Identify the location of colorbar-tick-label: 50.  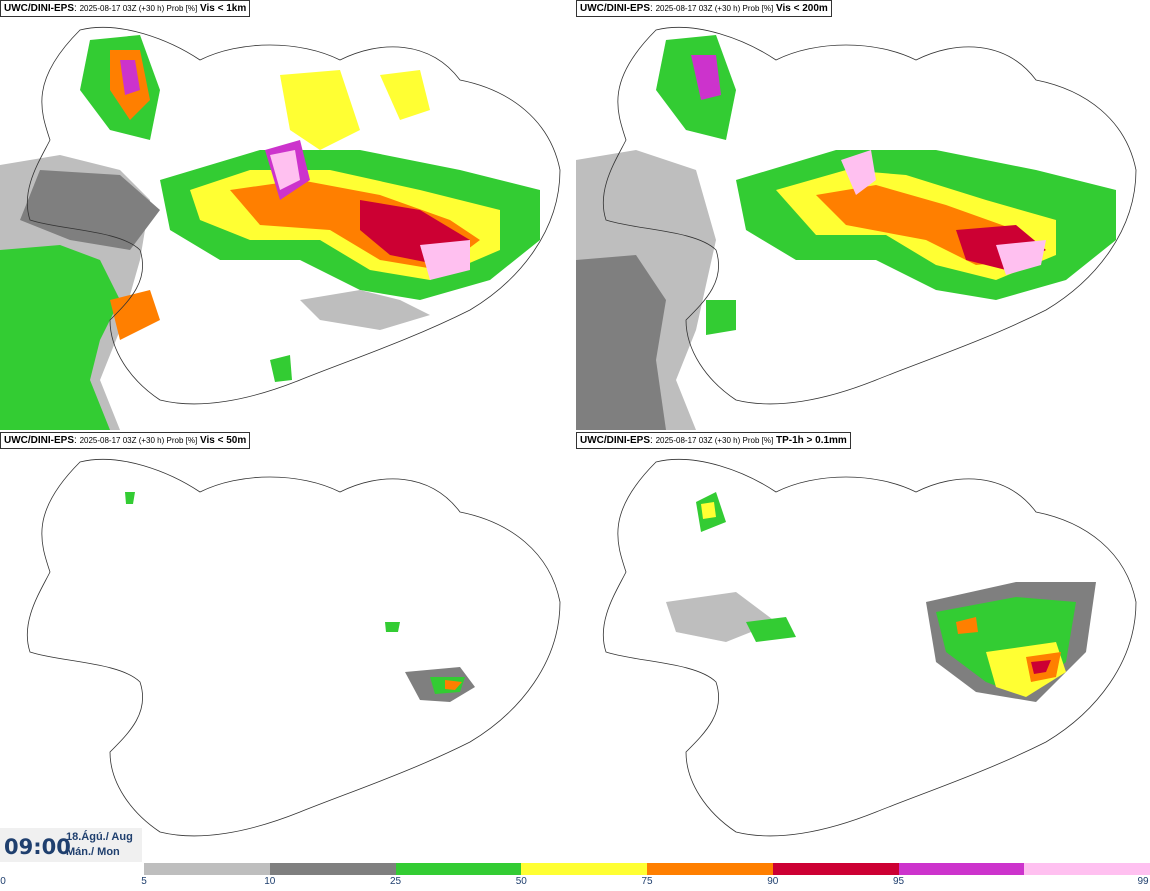
(521, 881).